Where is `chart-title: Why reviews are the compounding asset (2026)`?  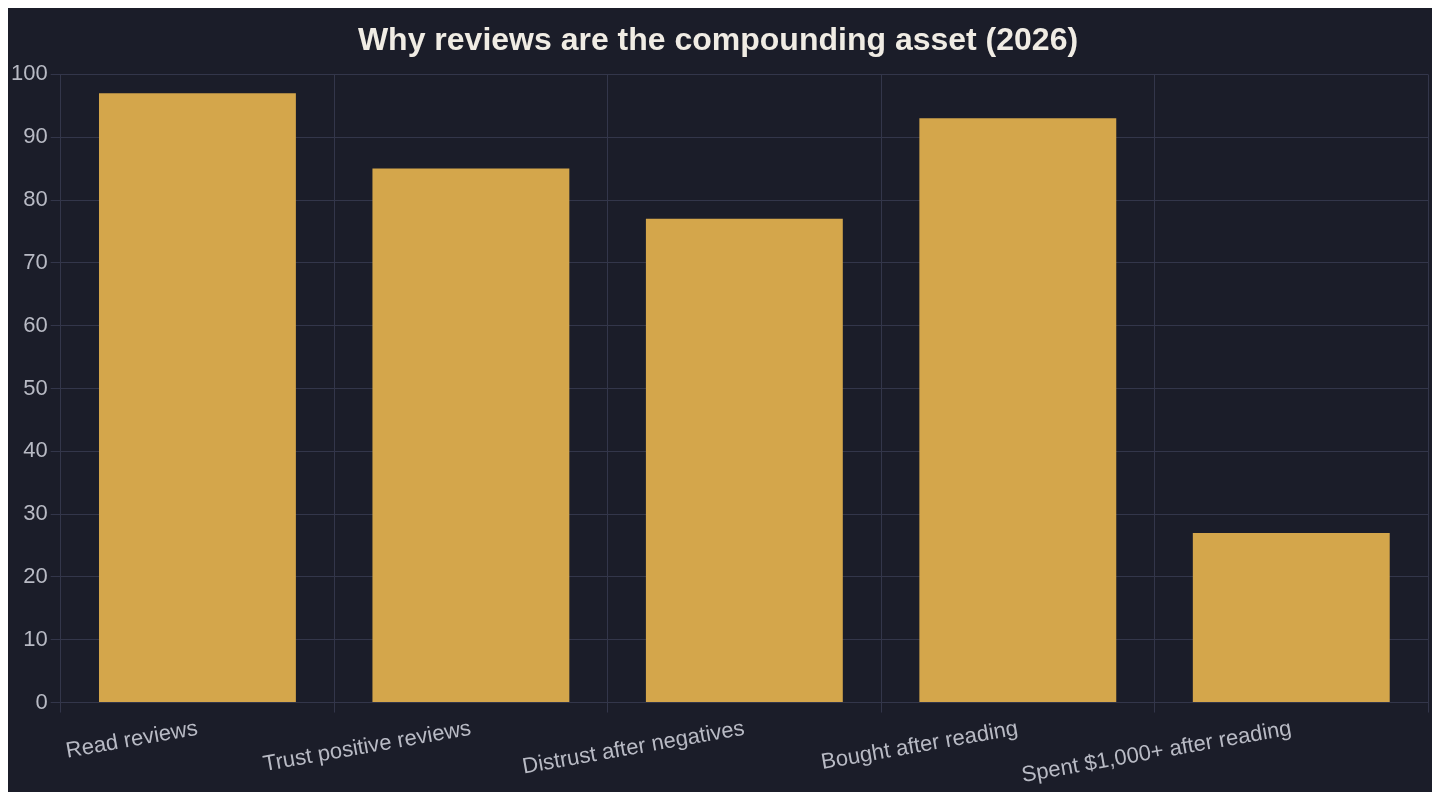
chart-title: Why reviews are the compounding asset (2026) is located at coordinates (718, 39).